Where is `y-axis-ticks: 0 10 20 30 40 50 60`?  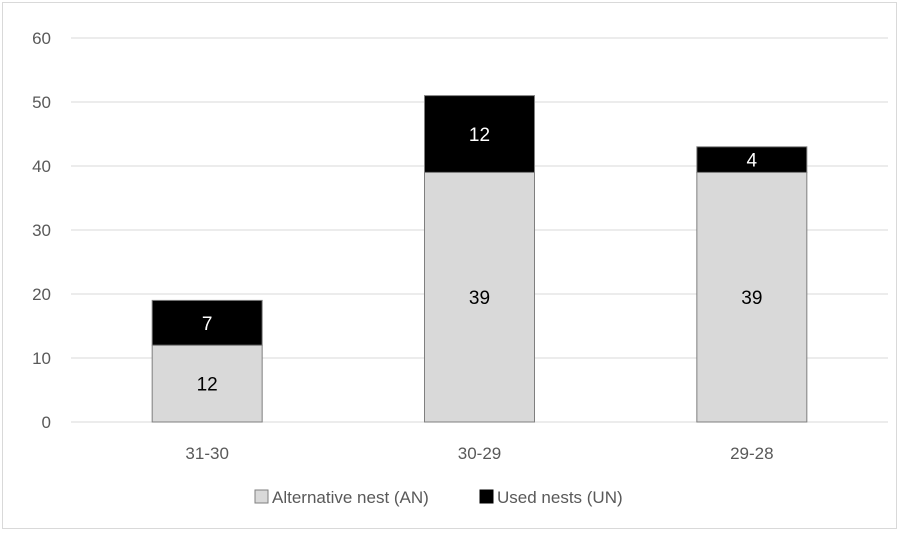 y-axis-ticks: 0 10 20 30 40 50 60 is located at coordinates (41, 230).